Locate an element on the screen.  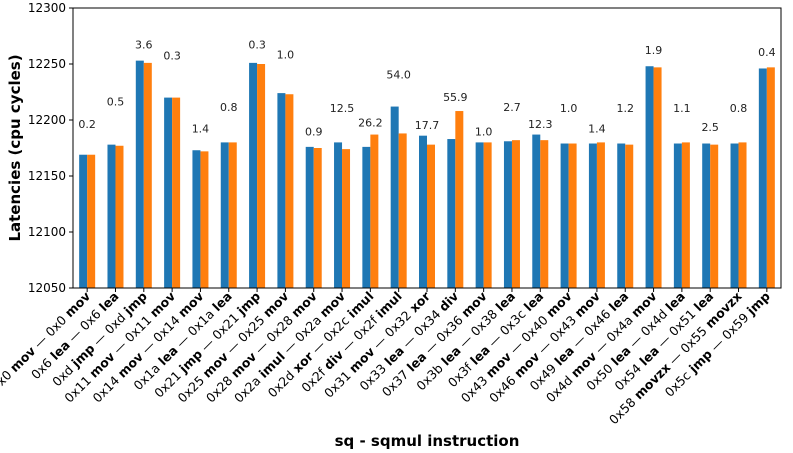
bar-annotation-label: 54.0 is located at coordinates (398, 75).